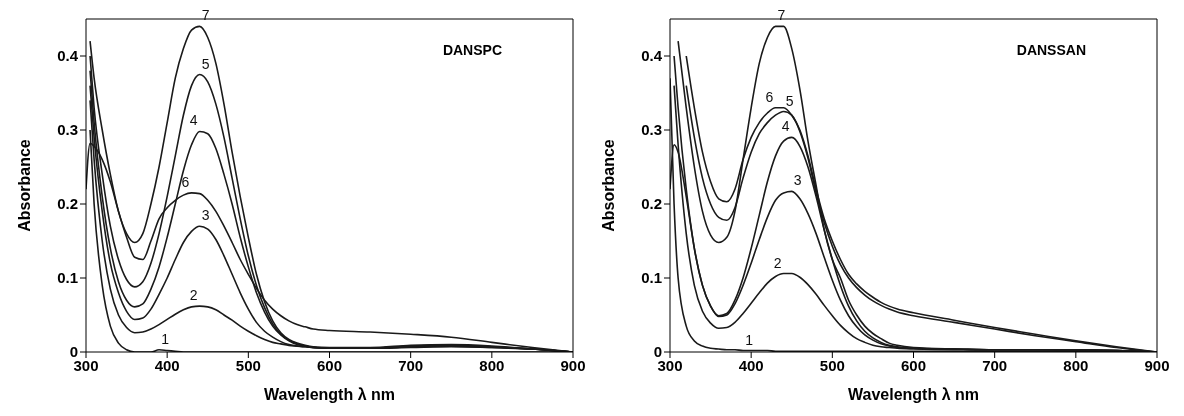  Describe the element at coordinates (472, 50) in the screenshot. I see `annotation: DANSPC` at that location.